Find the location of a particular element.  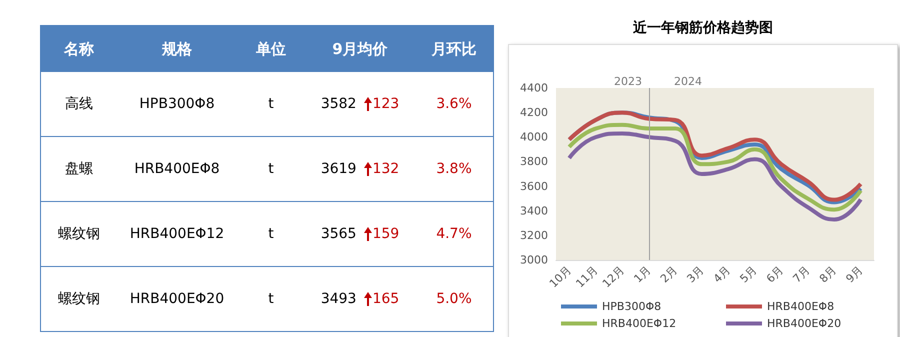

annotation: 2023 is located at coordinates (628, 81).